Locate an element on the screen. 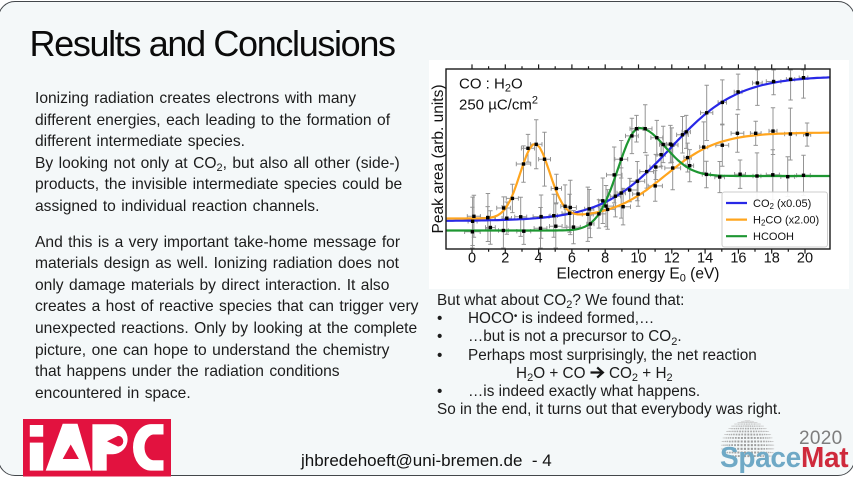 The width and height of the screenshot is (853, 480). svg-text: 14 is located at coordinates (705, 259).